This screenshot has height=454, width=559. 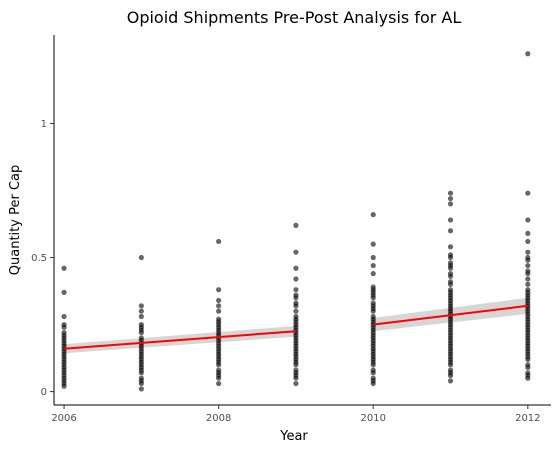 I want to click on y-axis-title: Quantity Per Cap, so click(x=15, y=220).